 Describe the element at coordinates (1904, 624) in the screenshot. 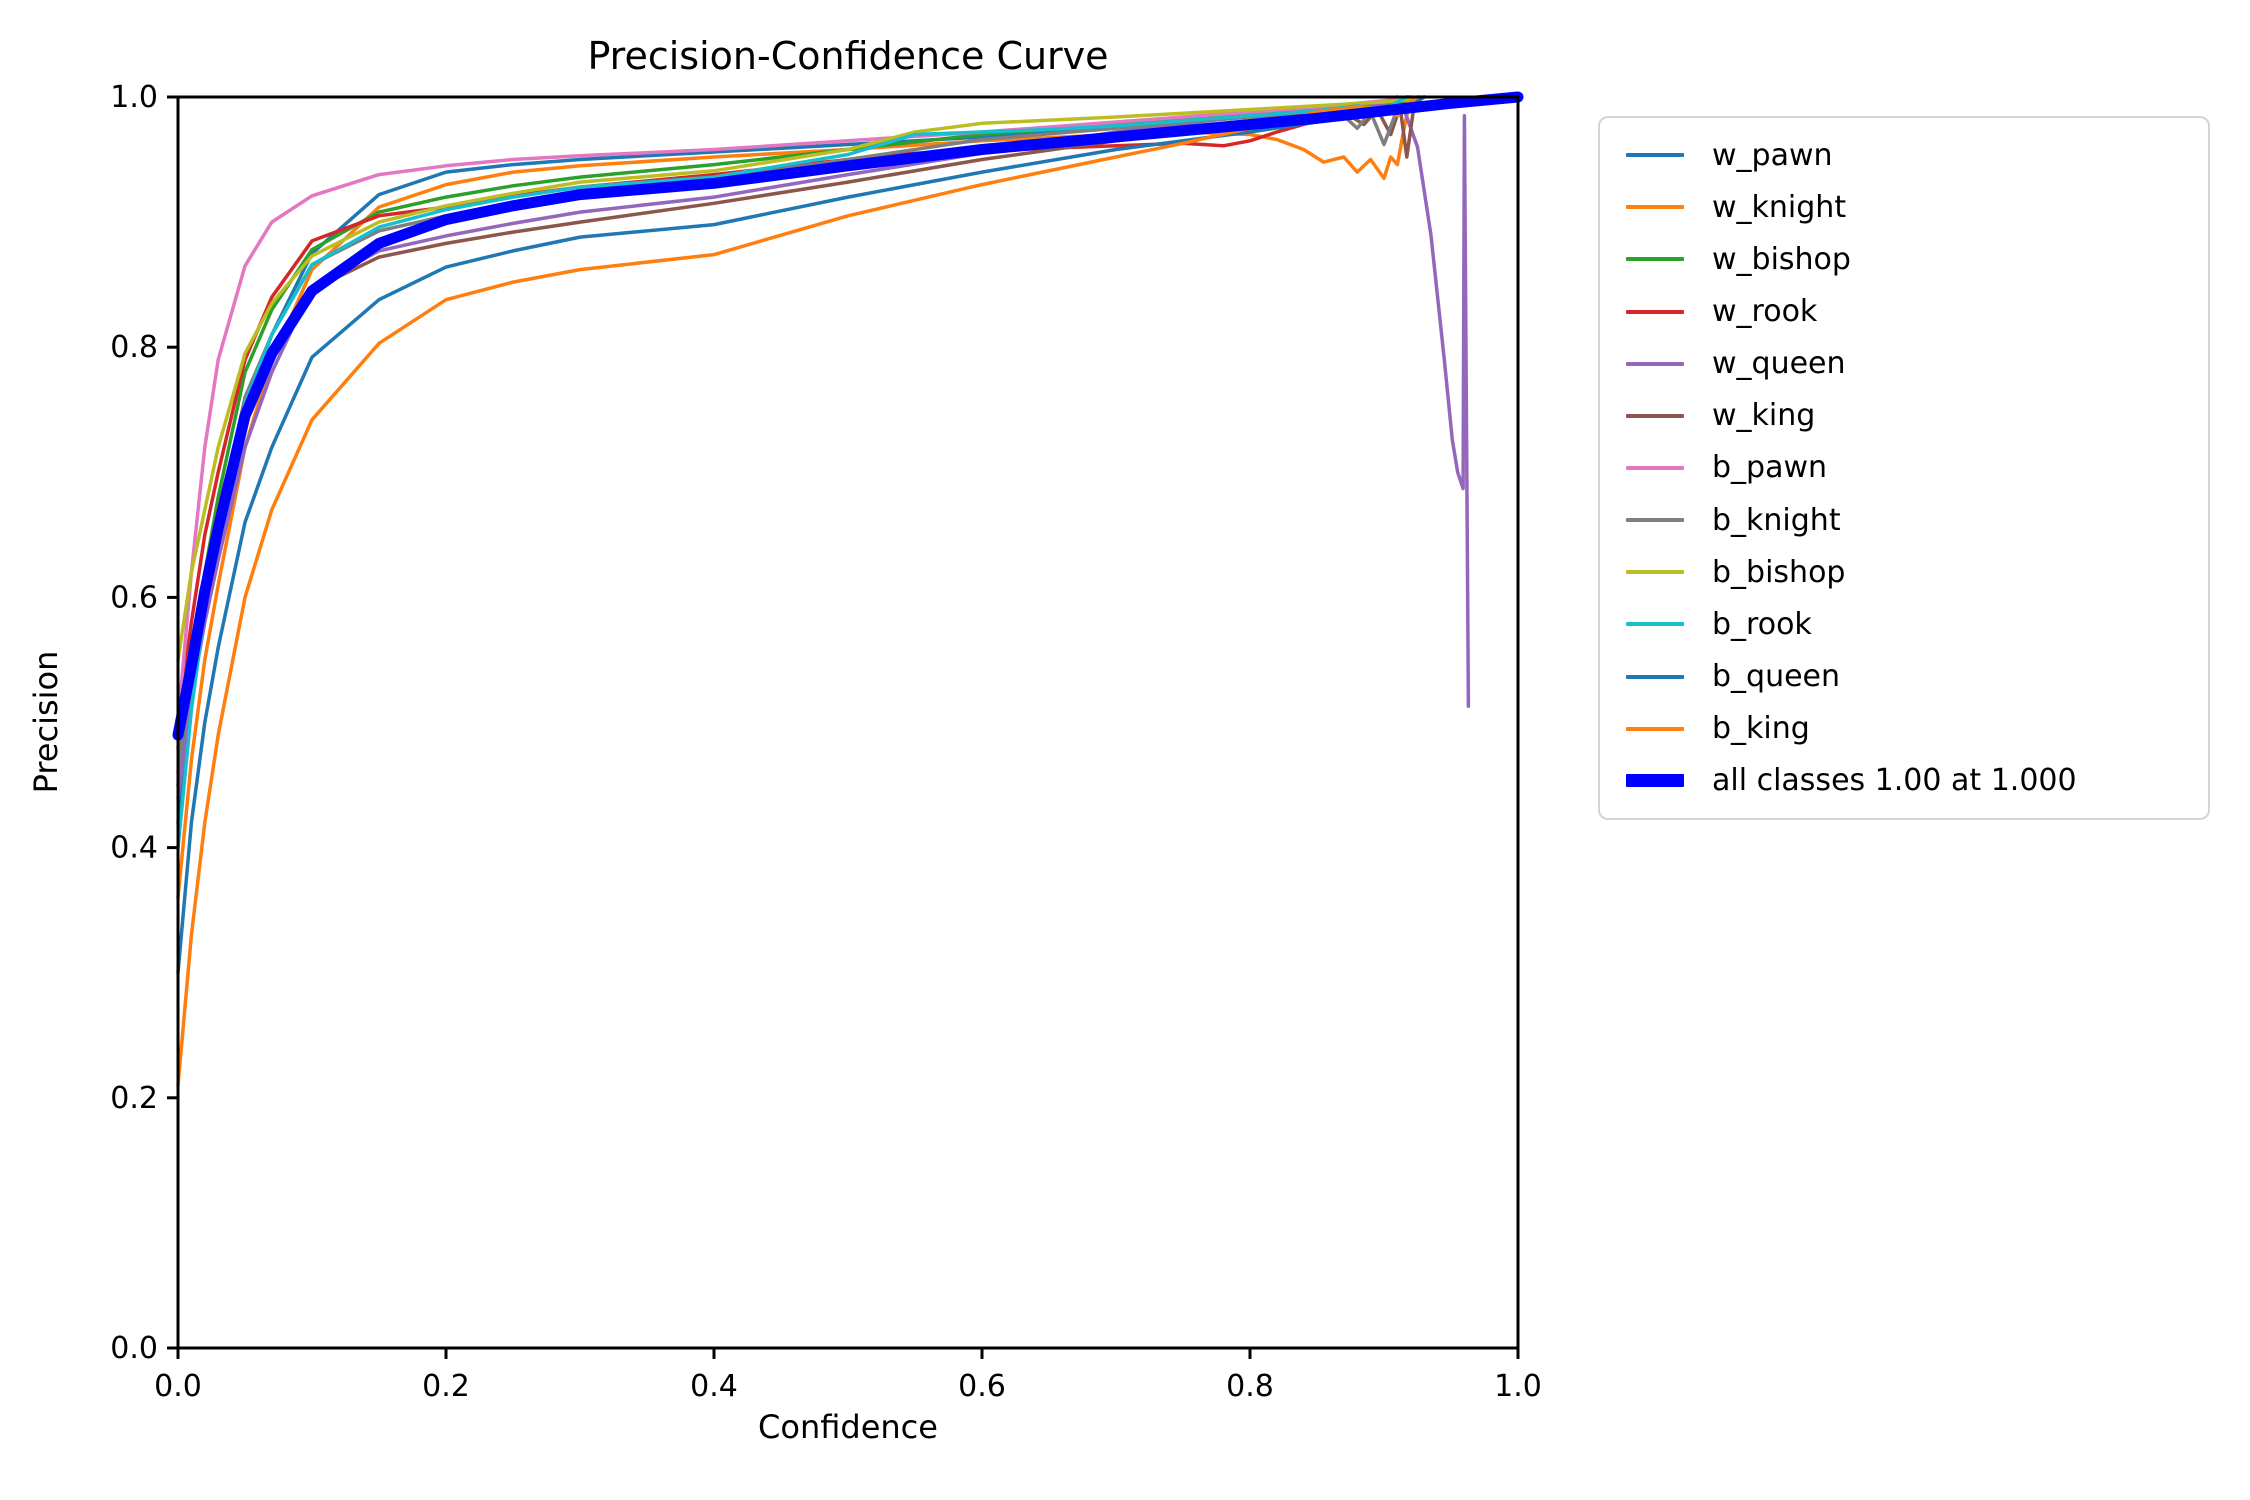

I see `legend-item-b-rook: b_rook` at that location.